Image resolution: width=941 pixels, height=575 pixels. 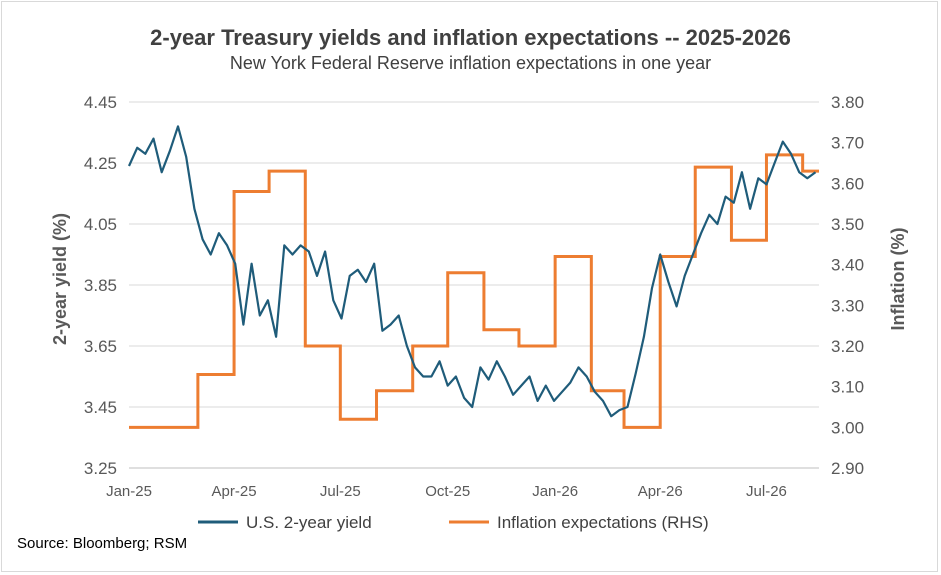 I want to click on right-tick-label: 3.00, so click(x=847, y=427).